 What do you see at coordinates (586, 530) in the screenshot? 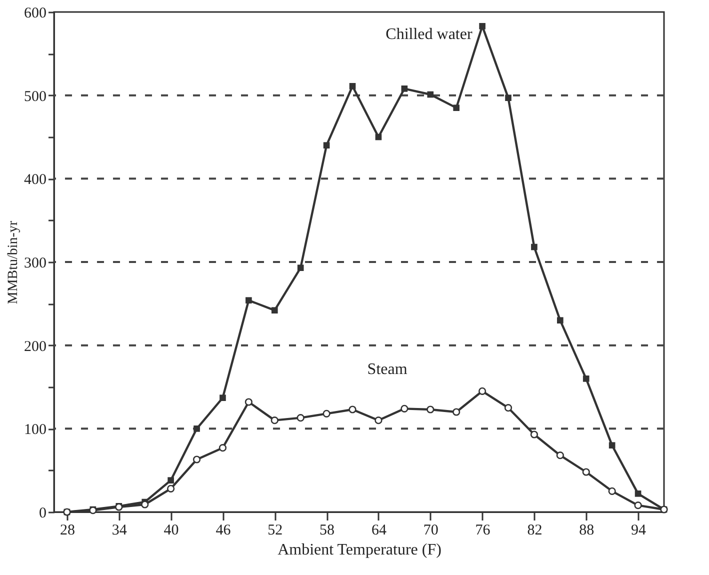
I see `x-tick-label: 88` at bounding box center [586, 530].